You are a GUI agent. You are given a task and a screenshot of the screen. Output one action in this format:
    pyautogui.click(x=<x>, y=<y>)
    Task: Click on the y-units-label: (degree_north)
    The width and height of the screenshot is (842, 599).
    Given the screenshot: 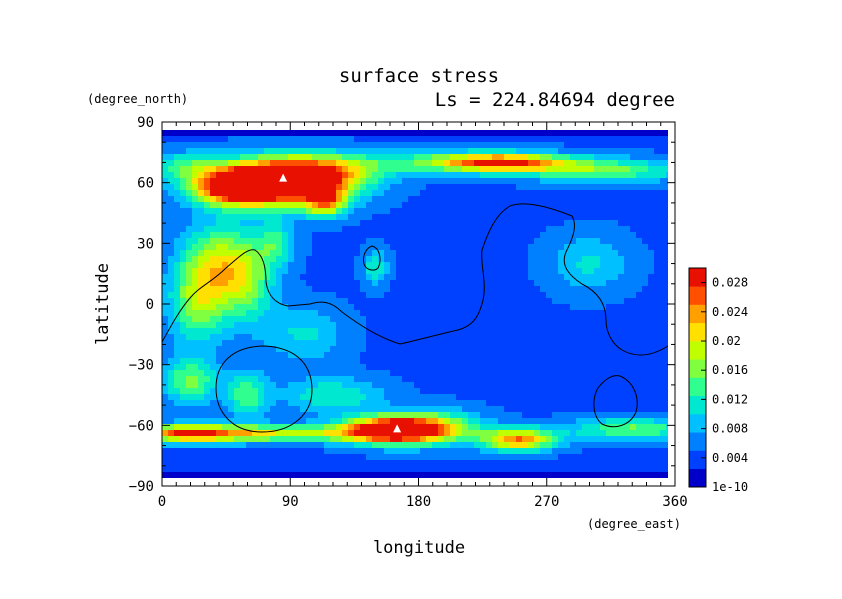 What is the action you would take?
    pyautogui.click(x=137, y=99)
    